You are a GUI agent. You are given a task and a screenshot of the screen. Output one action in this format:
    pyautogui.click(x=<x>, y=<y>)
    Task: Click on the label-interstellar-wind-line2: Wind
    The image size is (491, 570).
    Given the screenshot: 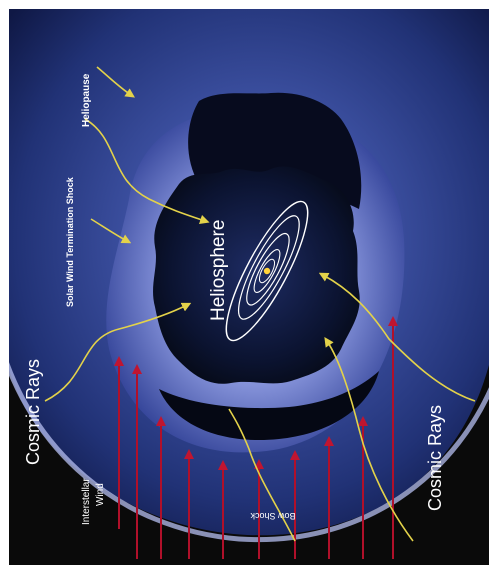 What is the action you would take?
    pyautogui.click(x=100, y=494)
    